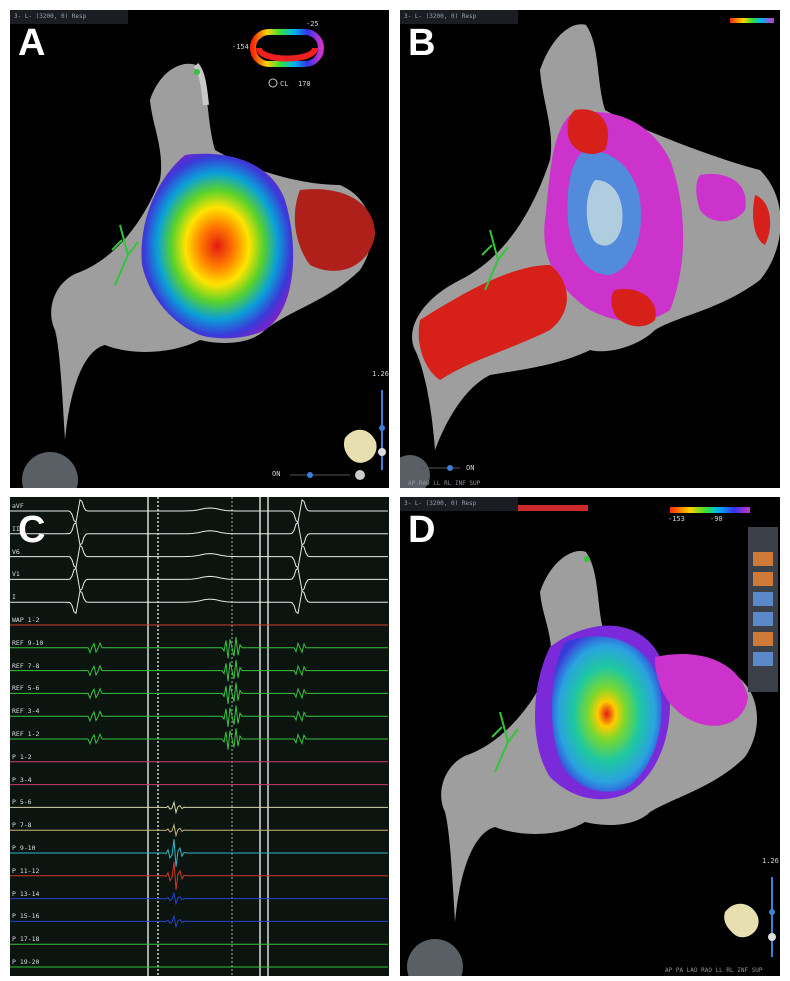 This screenshot has height=981, width=790. I want to click on trace-label: P 11-12, so click(26, 870).